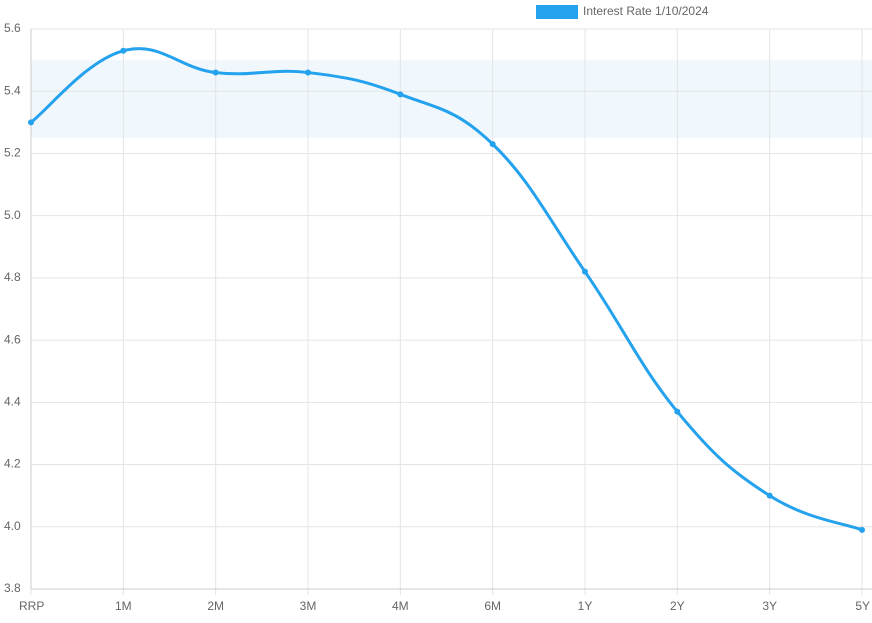 The height and width of the screenshot is (623, 872). I want to click on x-tick-label: 3M, so click(308, 606).